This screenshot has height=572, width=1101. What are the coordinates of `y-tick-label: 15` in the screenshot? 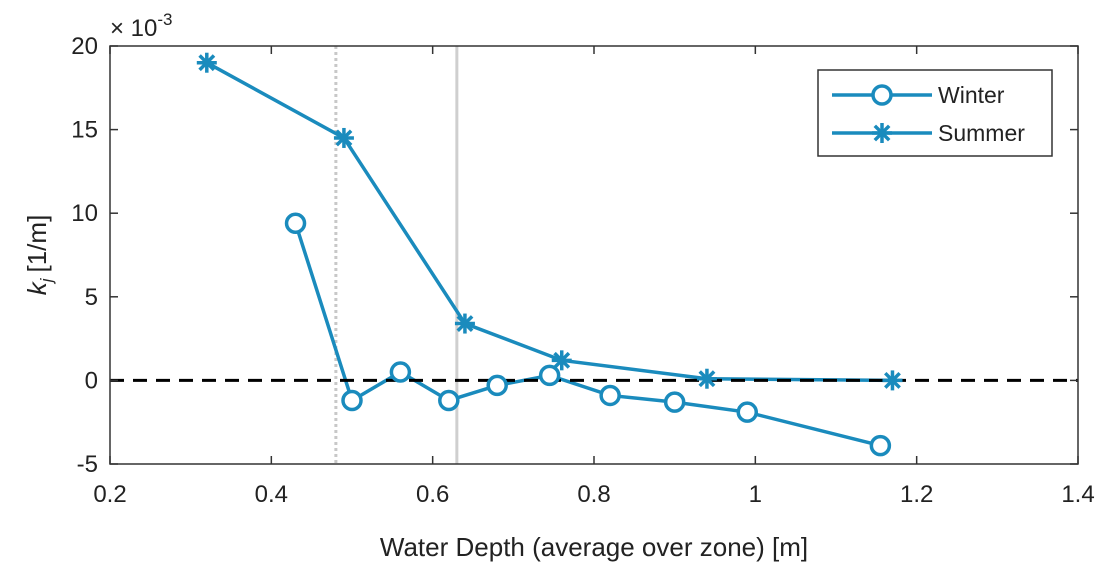 It's located at (84, 130).